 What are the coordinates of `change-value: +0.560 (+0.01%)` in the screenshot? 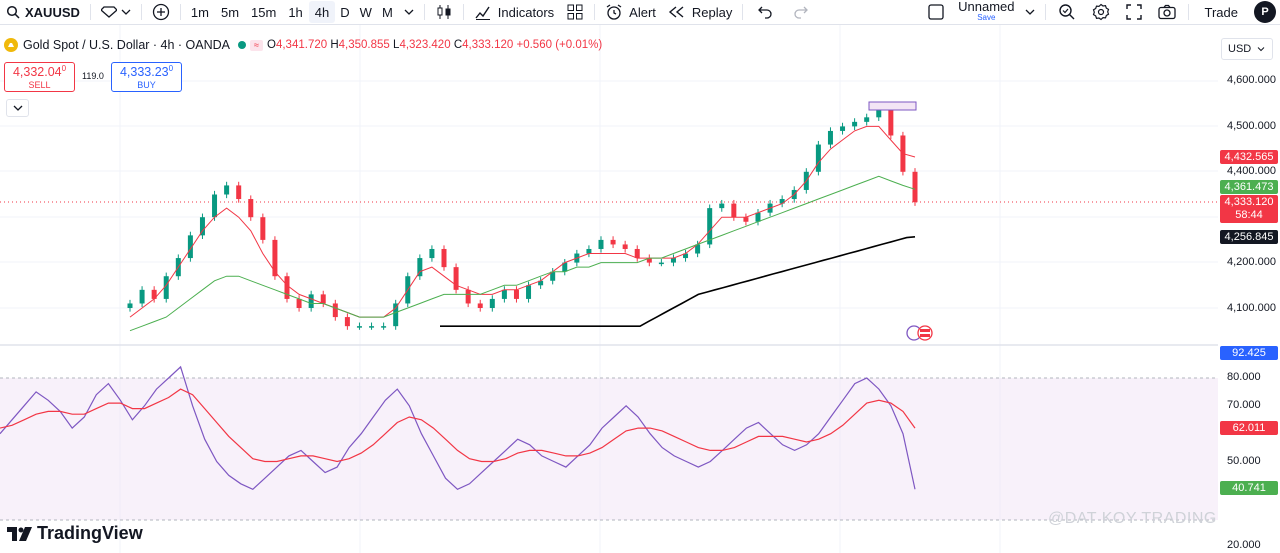 It's located at (559, 45).